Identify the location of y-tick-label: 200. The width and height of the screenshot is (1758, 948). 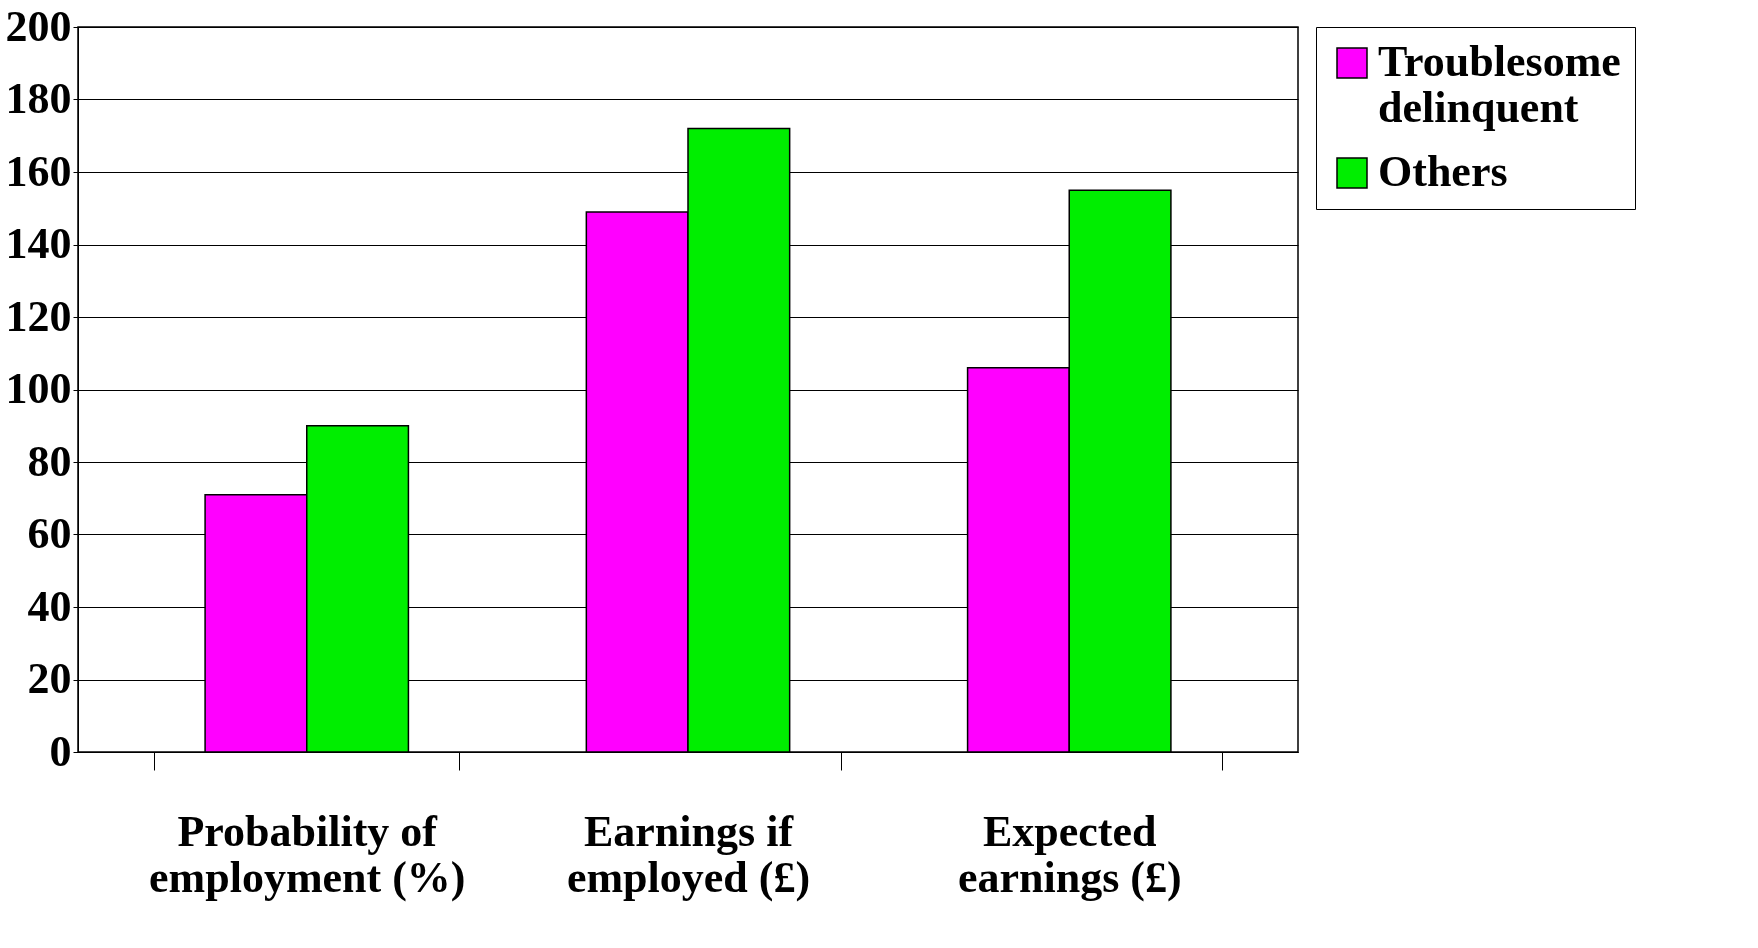
(38, 26).